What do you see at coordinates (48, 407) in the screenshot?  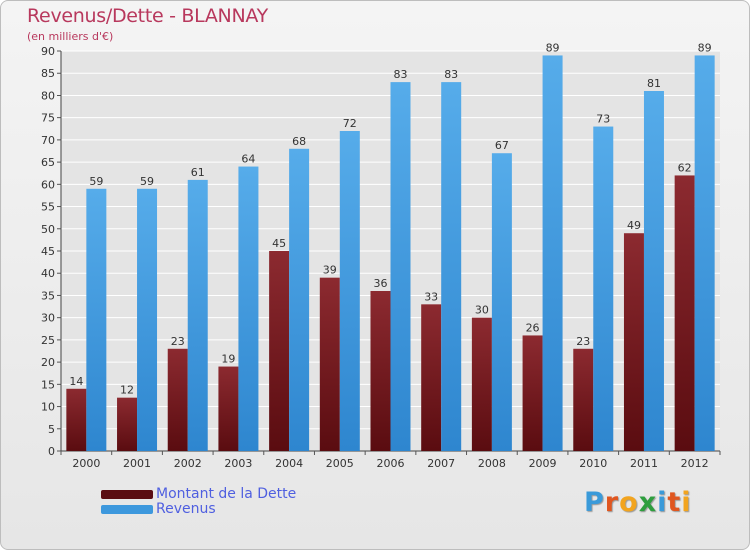 I see `y-tick-label: 10` at bounding box center [48, 407].